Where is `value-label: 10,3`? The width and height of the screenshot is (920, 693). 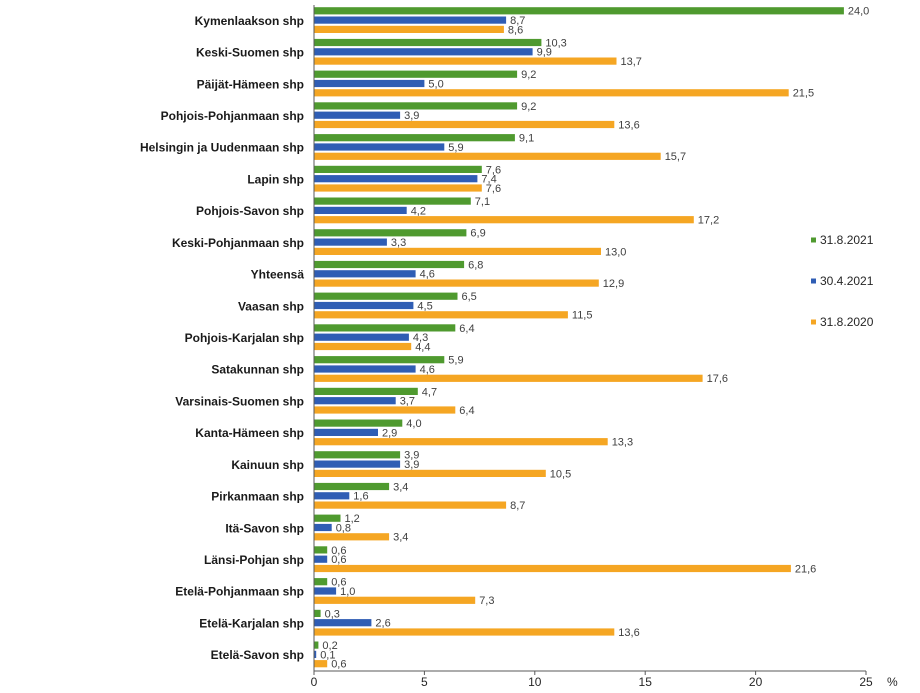
value-label: 10,3 is located at coordinates (555, 43).